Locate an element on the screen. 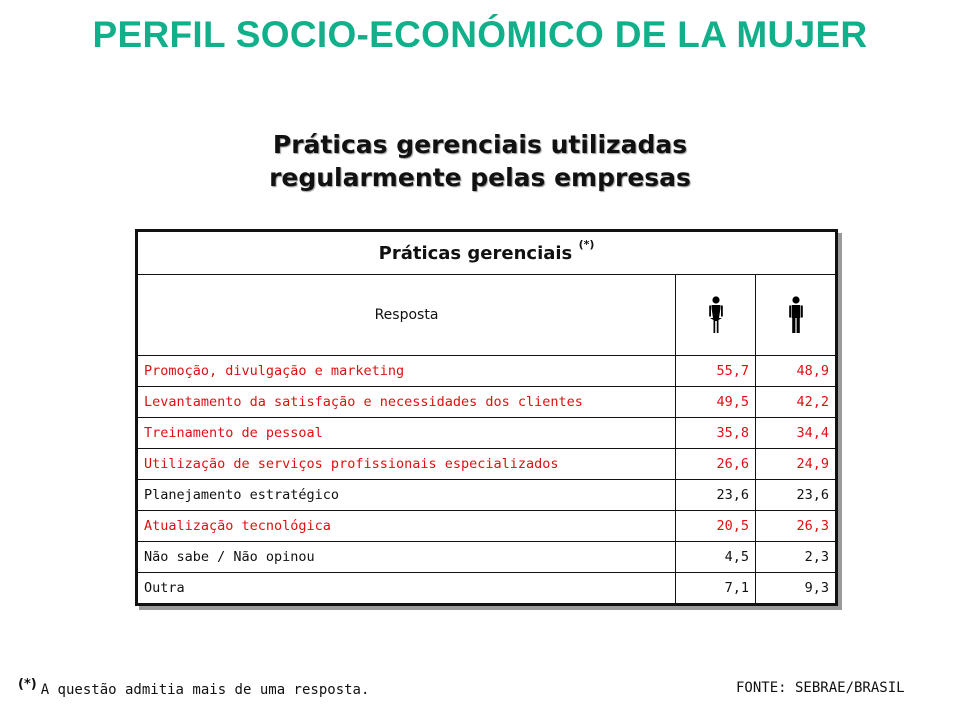 This screenshot has height=720, width=960. women-value: 26,6 is located at coordinates (715, 464).